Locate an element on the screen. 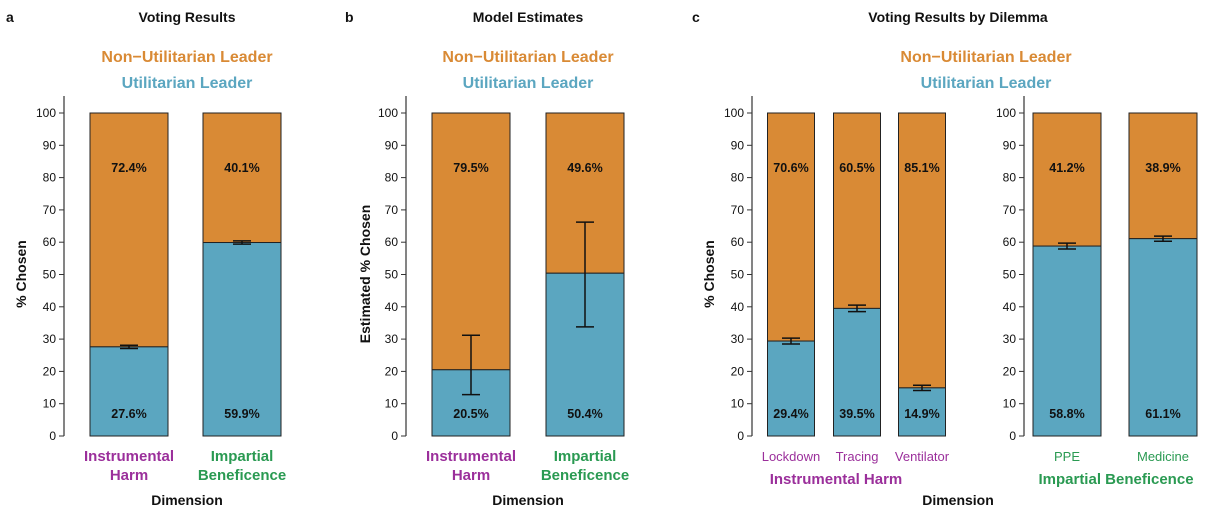 The image size is (1225, 512). panel-a-y-tick-label: 20 is located at coordinates (50, 371).